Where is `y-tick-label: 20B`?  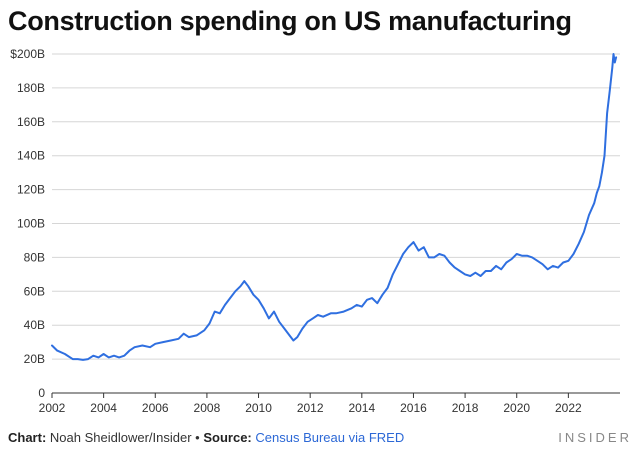 y-tick-label: 20B is located at coordinates (34, 359).